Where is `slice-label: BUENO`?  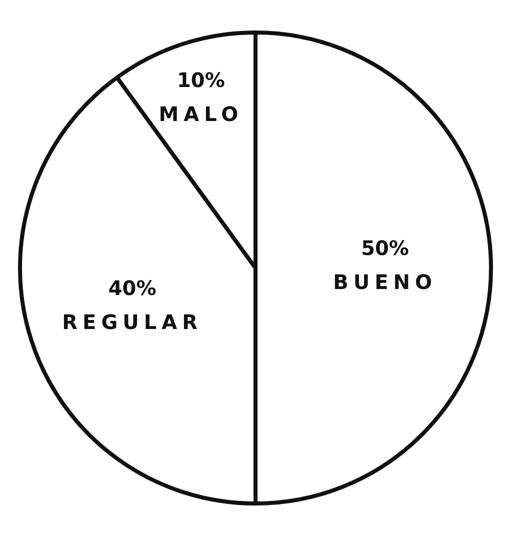
slice-label: BUENO is located at coordinates (385, 282).